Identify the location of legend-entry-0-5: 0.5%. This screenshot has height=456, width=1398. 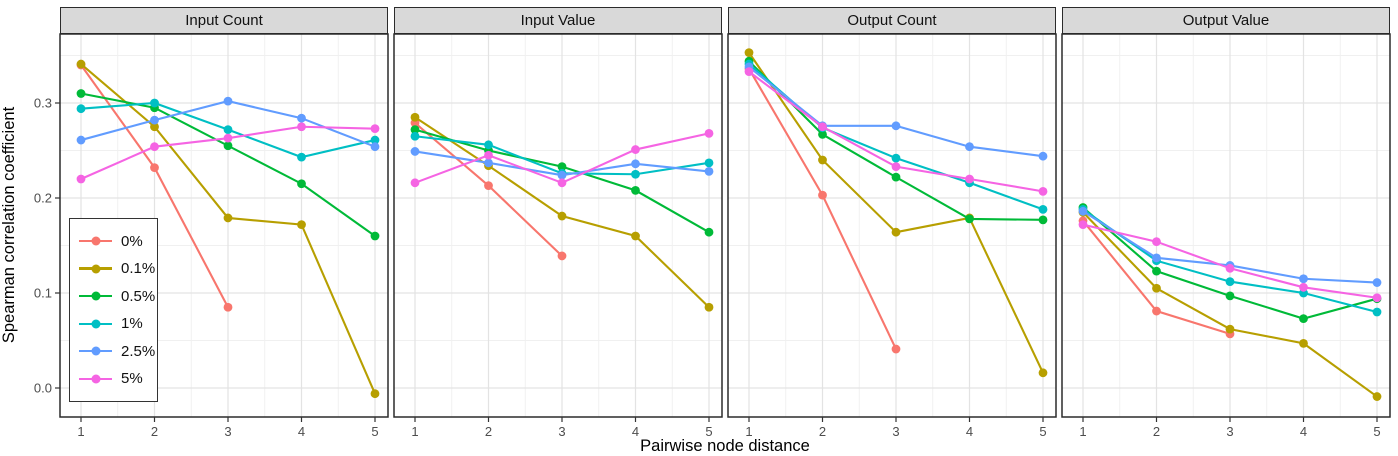
(118, 296).